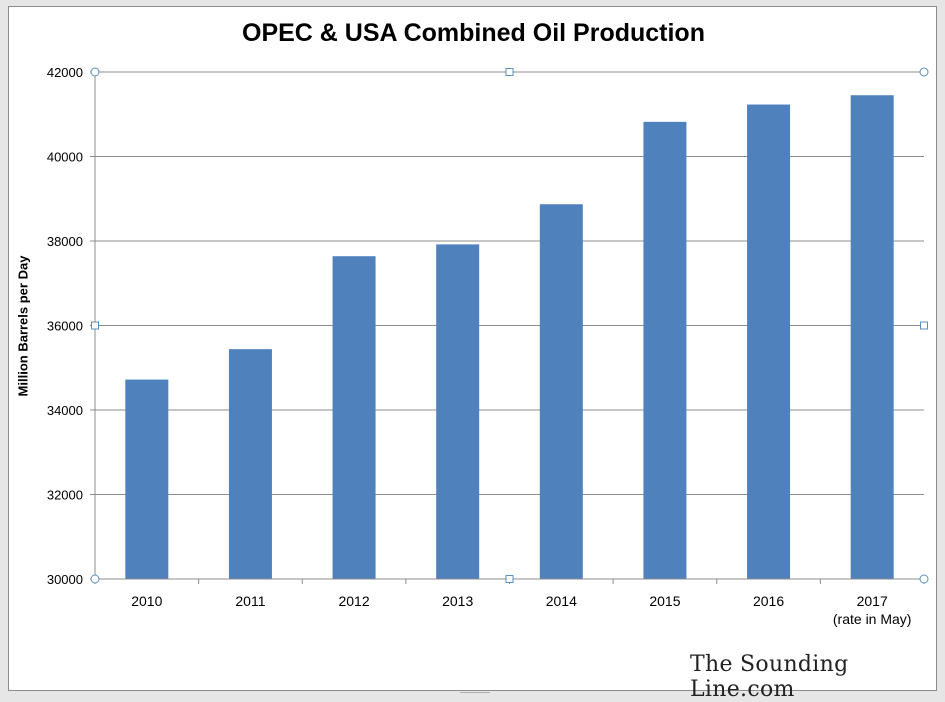 Image resolution: width=945 pixels, height=702 pixels. Describe the element at coordinates (473, 33) in the screenshot. I see `chart-title: OPEC & USA Combined Oil Production` at that location.